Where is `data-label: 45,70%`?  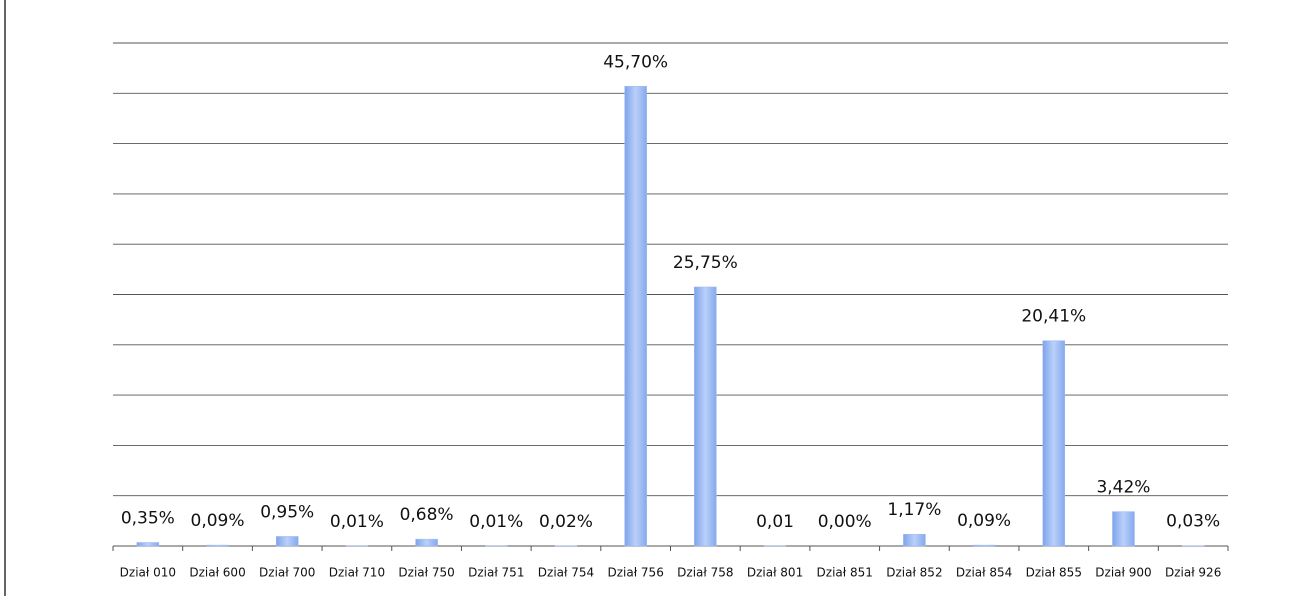
data-label: 45,70% is located at coordinates (635, 62).